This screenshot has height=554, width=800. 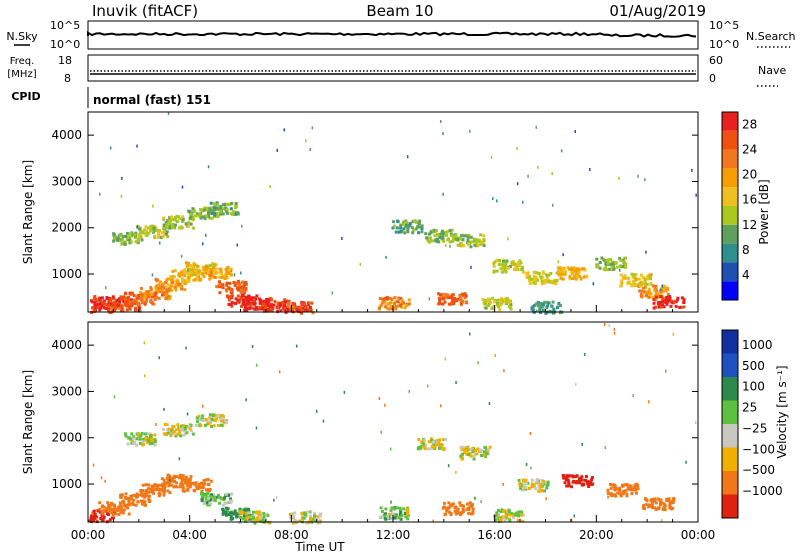 What do you see at coordinates (724, 44) in the screenshot?
I see `noise-right-tick-bottom: 10^0` at bounding box center [724, 44].